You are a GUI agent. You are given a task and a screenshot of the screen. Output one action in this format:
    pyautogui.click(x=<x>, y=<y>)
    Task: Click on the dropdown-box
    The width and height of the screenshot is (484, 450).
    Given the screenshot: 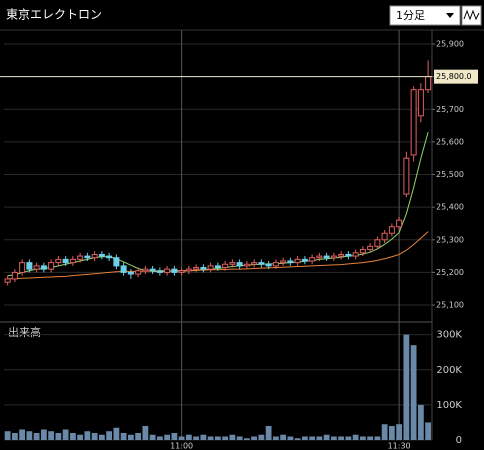 What is the action you would take?
    pyautogui.click(x=425, y=15)
    